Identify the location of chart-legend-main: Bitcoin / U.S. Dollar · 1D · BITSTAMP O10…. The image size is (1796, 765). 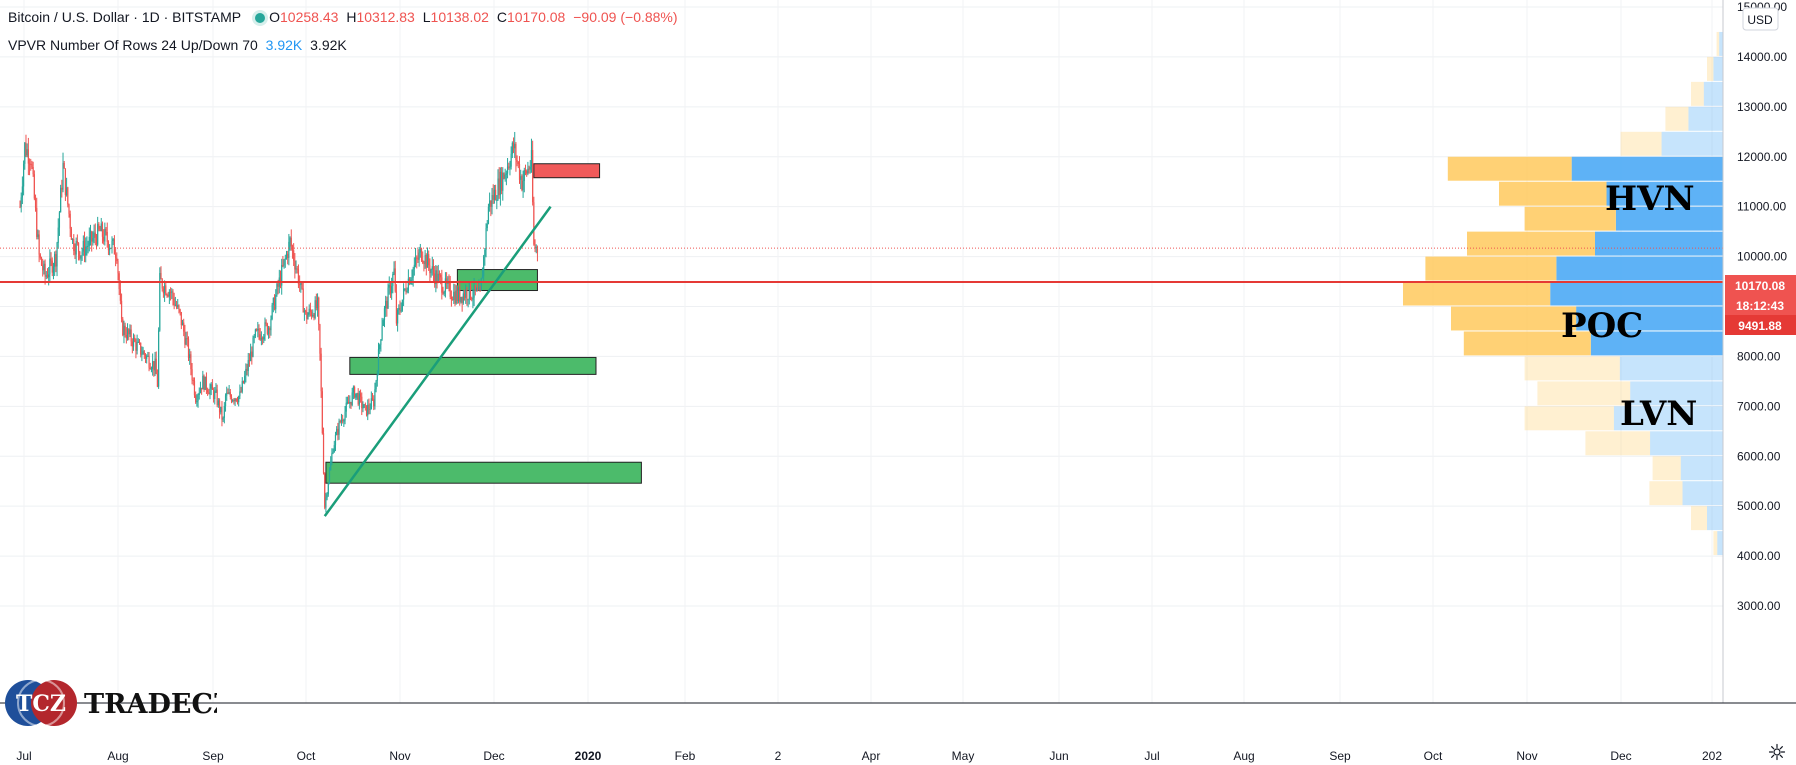
(345, 17).